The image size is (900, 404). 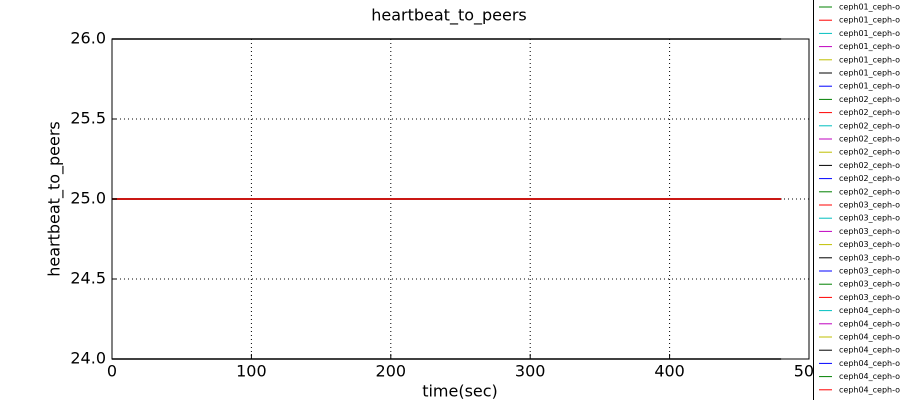 I want to click on x-tick-label: 400, so click(x=669, y=371).